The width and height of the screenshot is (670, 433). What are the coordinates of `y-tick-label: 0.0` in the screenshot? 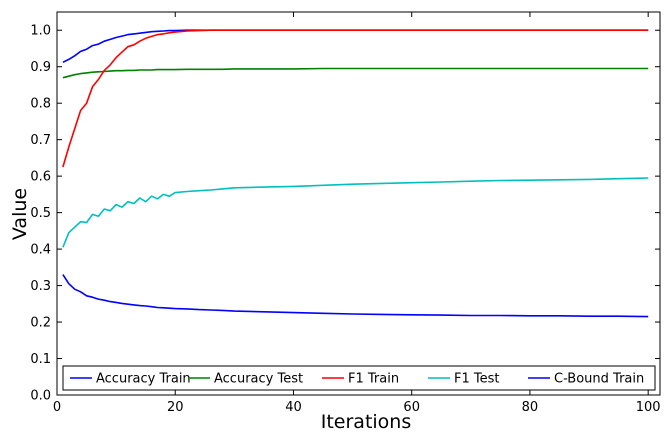 It's located at (40, 396).